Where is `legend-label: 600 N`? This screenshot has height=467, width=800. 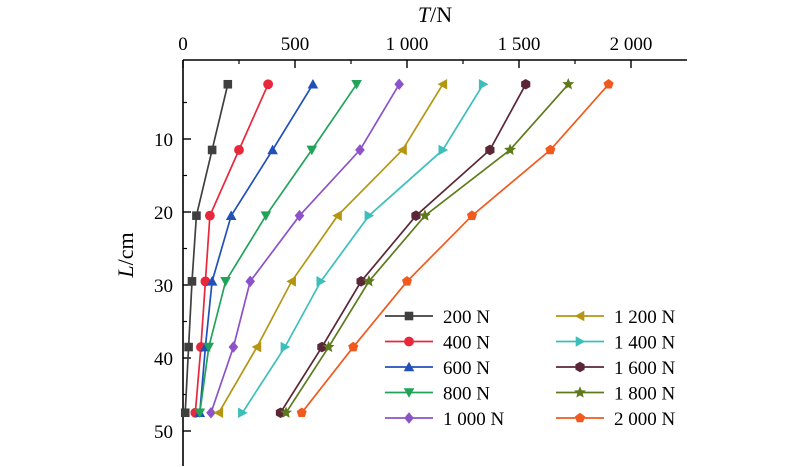 legend-label: 600 N is located at coordinates (466, 368).